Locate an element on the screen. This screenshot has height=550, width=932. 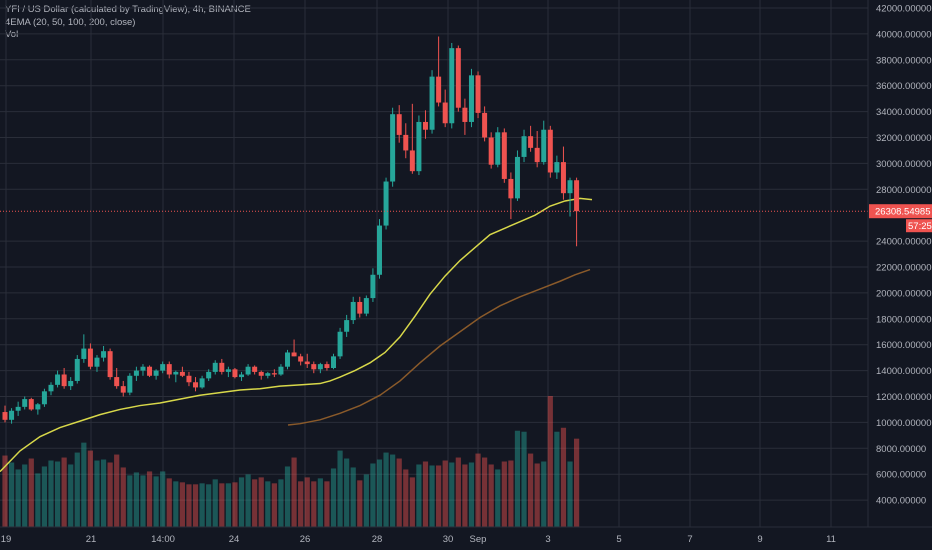
price-tick-label: 14000.00000 is located at coordinates (903, 371).